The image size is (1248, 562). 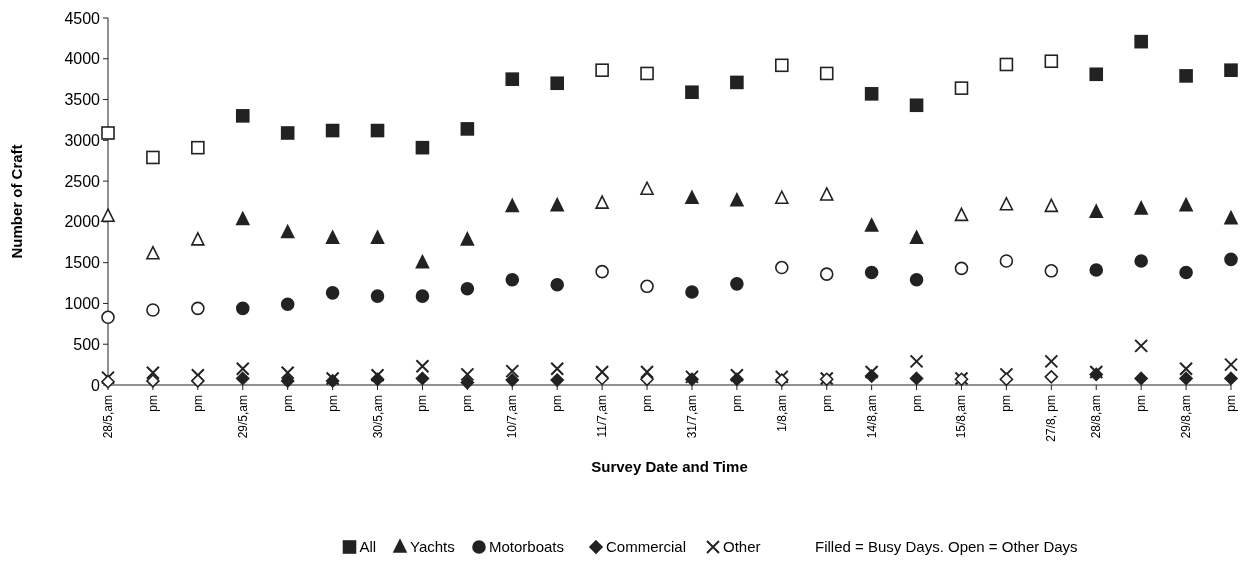 I want to click on x-tick-label: 15/8,am, so click(x=961, y=417).